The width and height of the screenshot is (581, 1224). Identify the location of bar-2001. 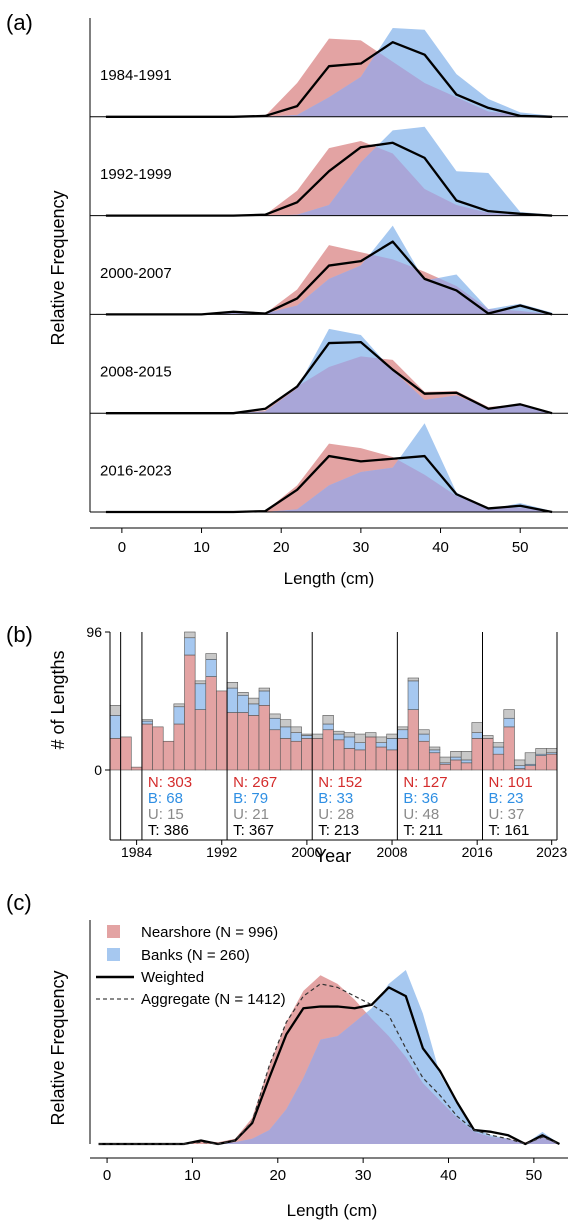
(317, 752).